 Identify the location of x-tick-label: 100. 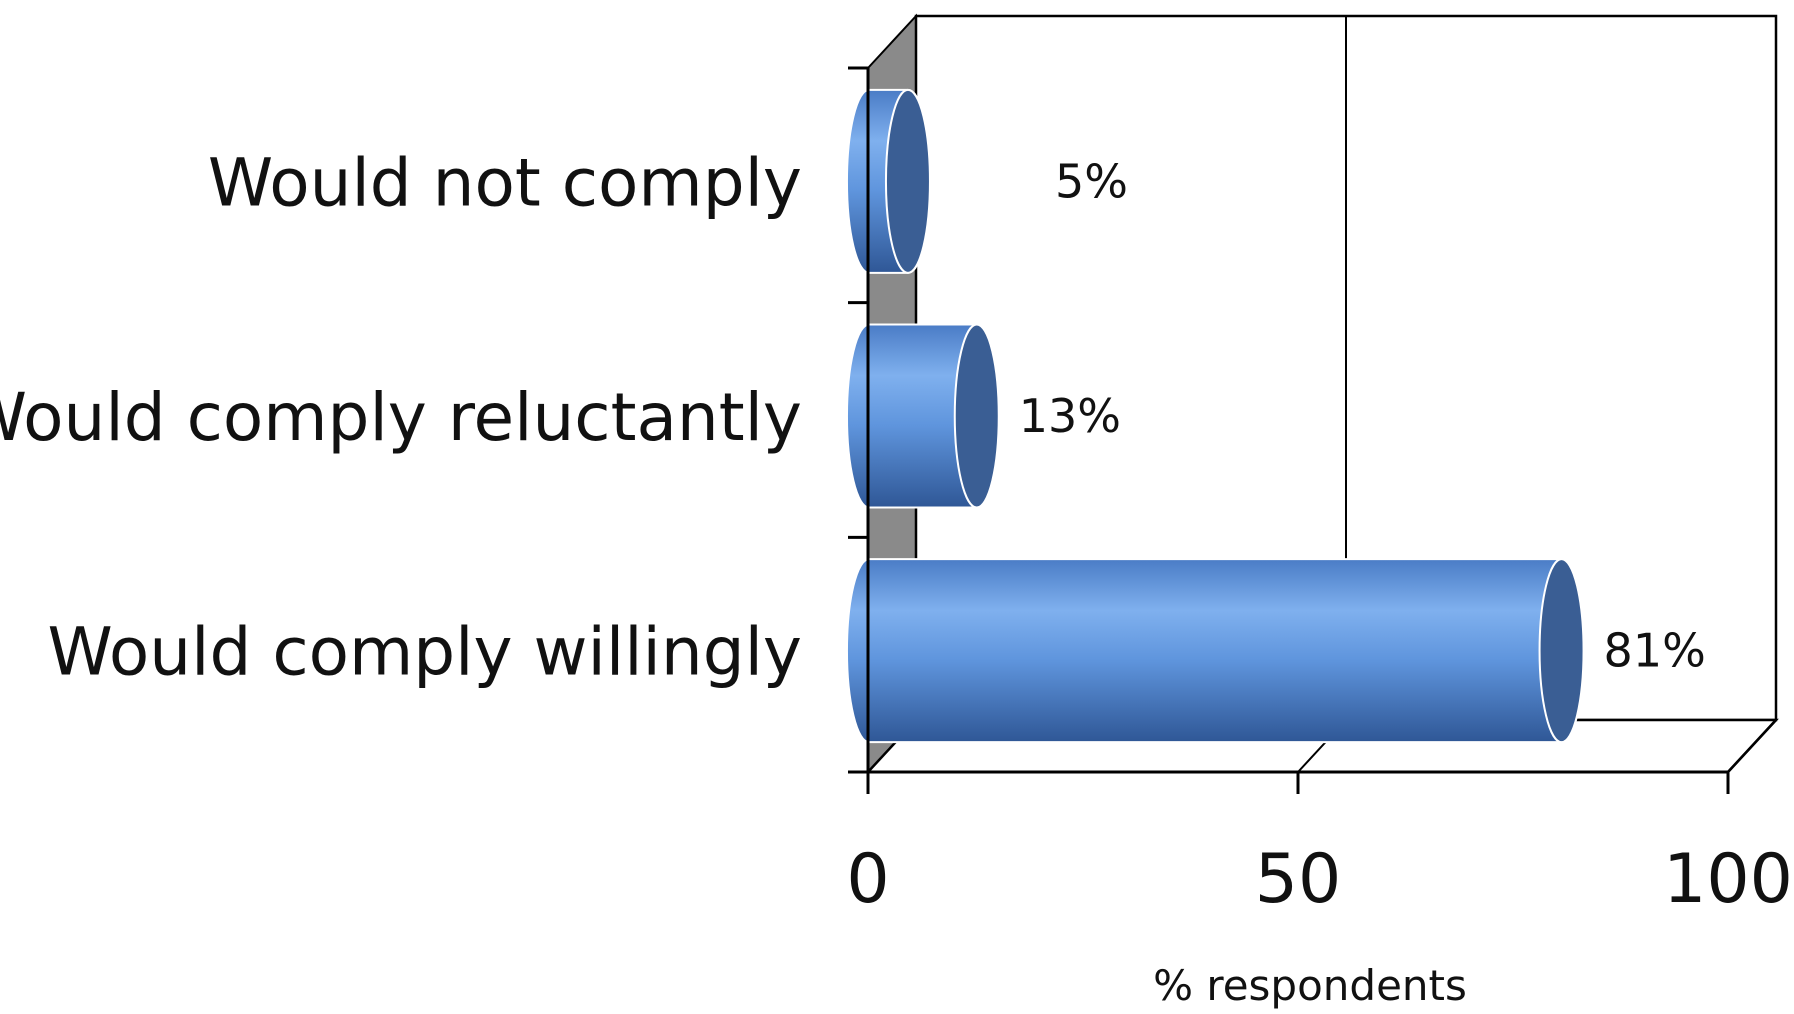
(1728, 879).